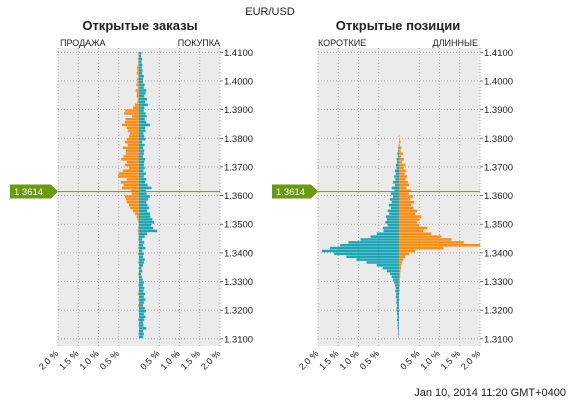  I want to click on current-price-tag, so click(34, 191).